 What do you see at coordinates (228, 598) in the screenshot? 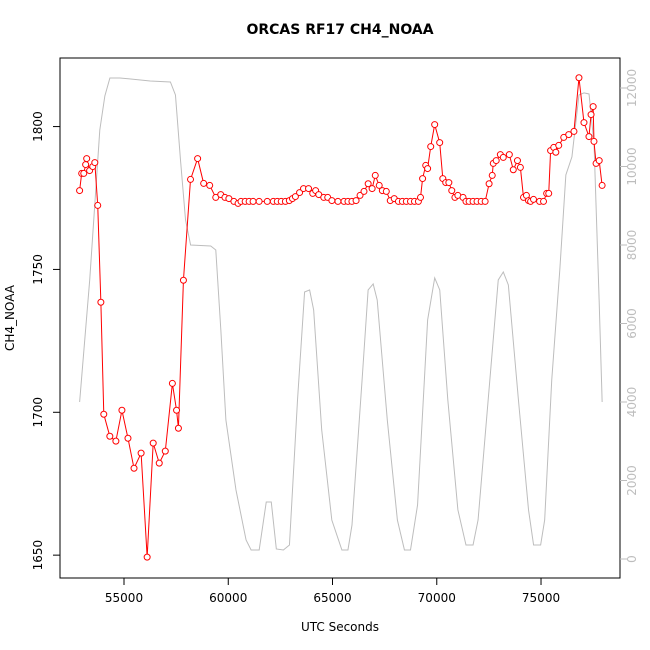
I see `x-tick-label: 60000` at bounding box center [228, 598].